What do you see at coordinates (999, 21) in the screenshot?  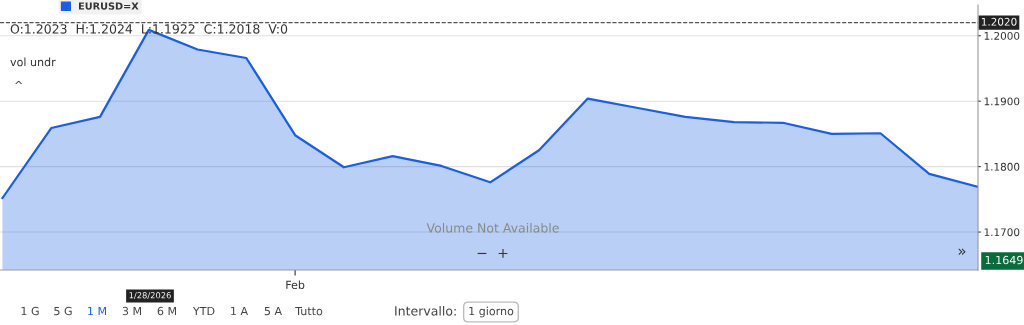 I see `ref-line-label: 1.2020` at bounding box center [999, 21].